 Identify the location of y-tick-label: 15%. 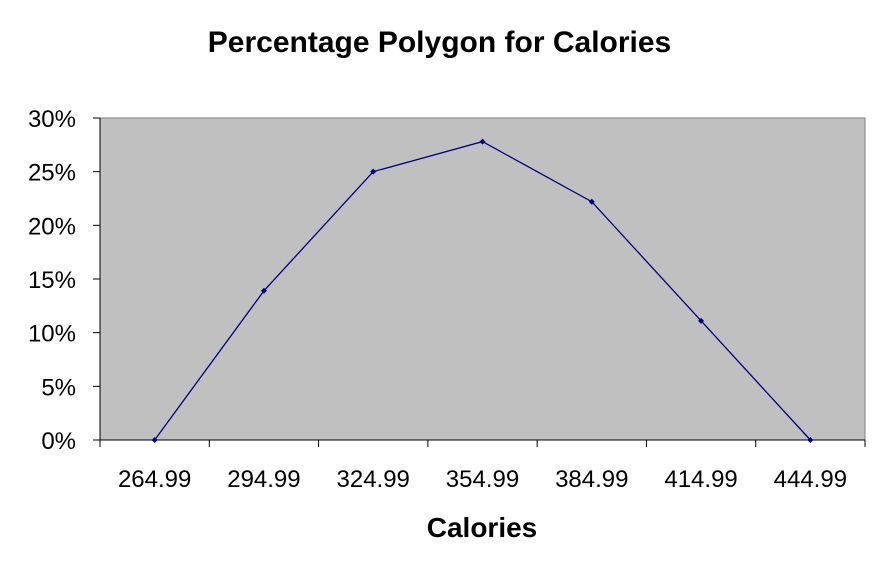
(52, 280).